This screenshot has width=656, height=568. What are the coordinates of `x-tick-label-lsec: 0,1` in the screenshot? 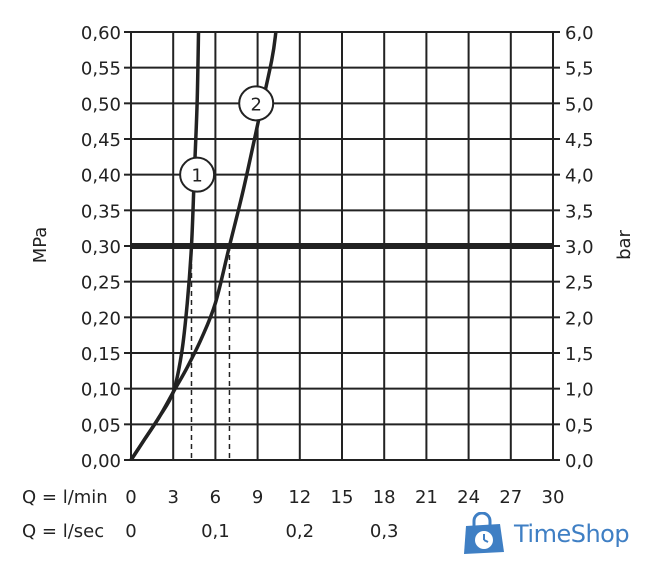 It's located at (215, 531).